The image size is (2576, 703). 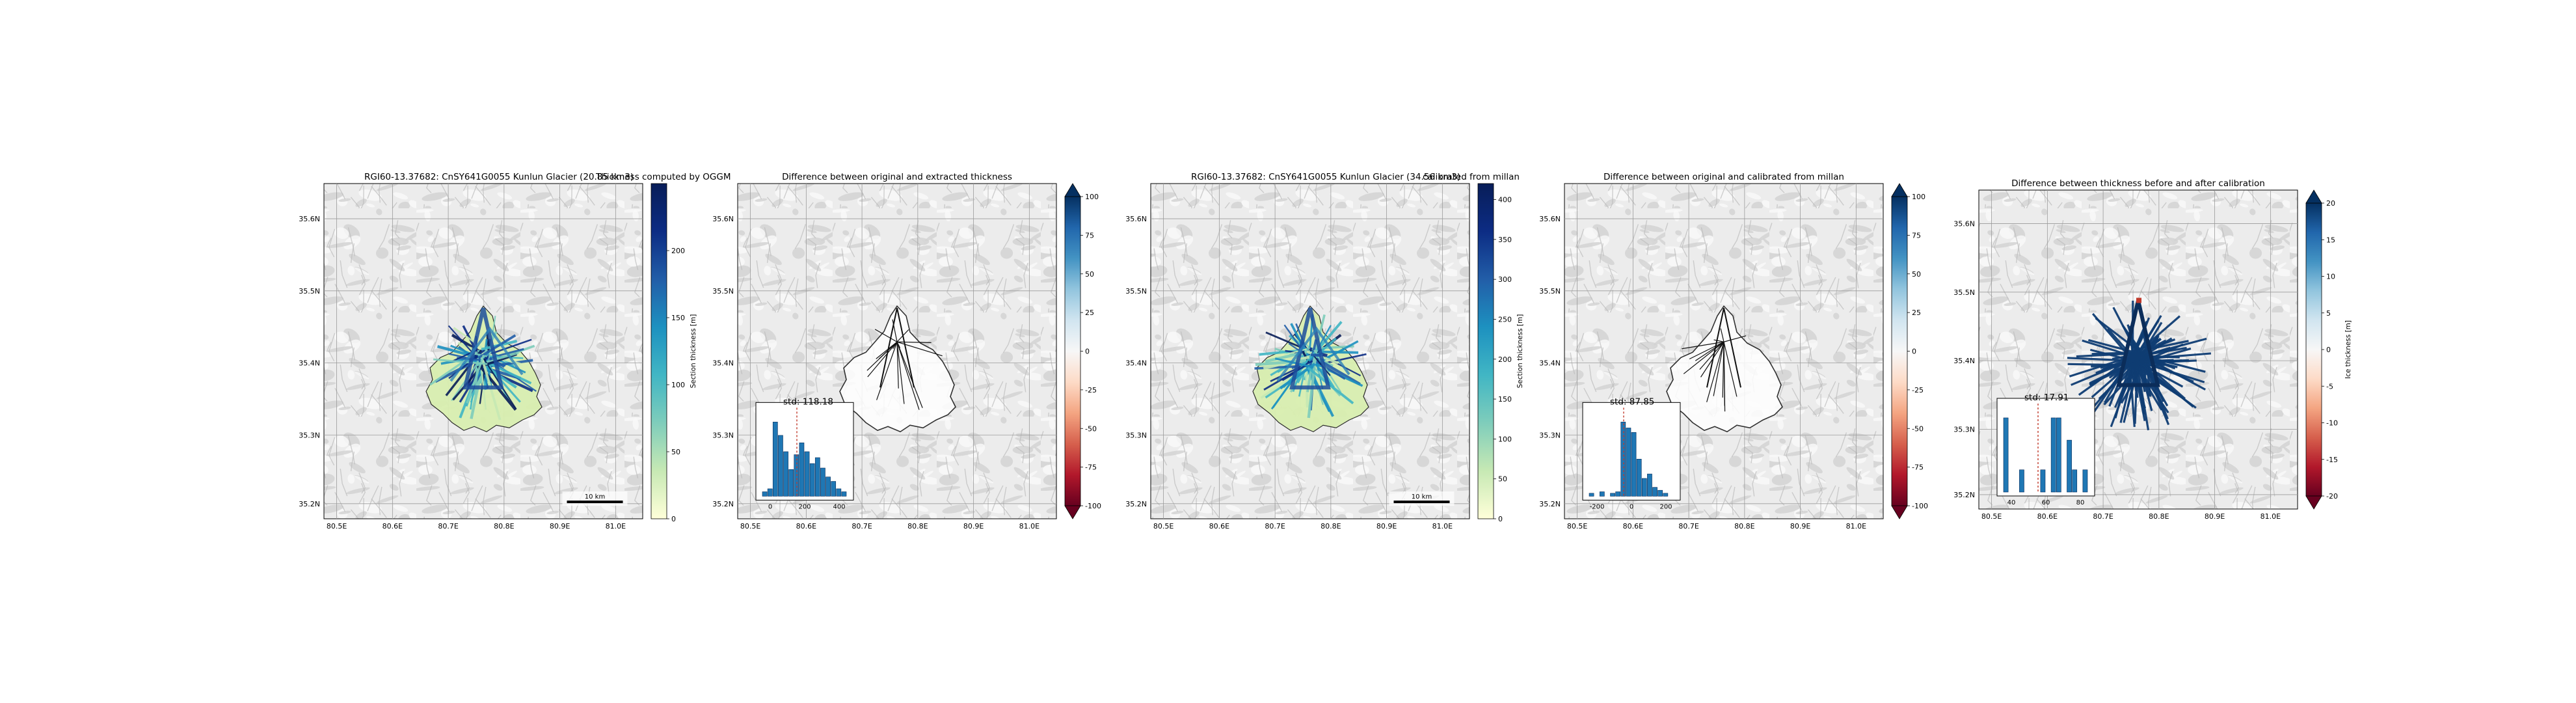 I want to click on lat-tick-label: 35.2N, so click(x=1136, y=504).